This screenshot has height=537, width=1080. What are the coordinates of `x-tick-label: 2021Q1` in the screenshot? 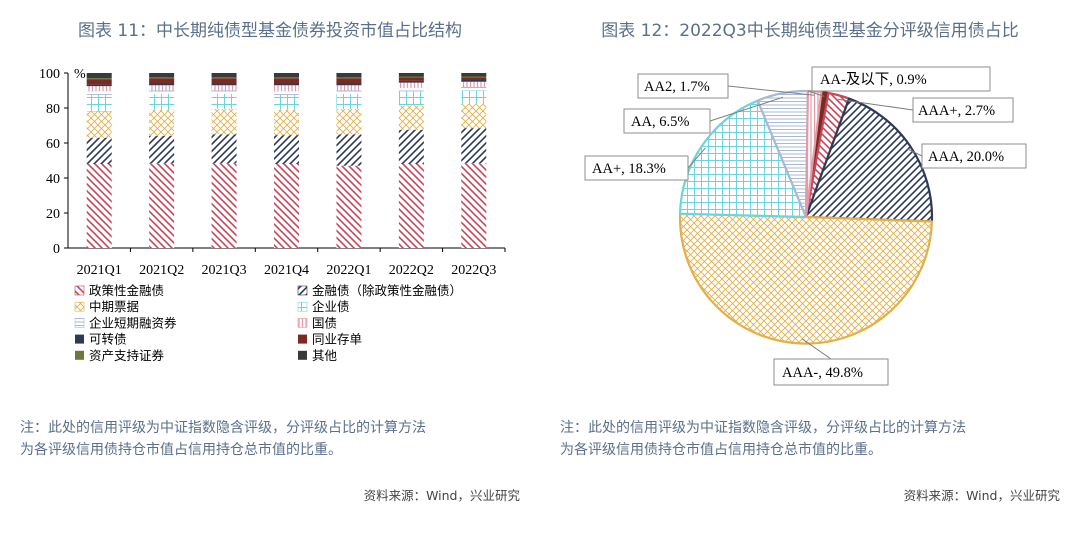 It's located at (99, 270).